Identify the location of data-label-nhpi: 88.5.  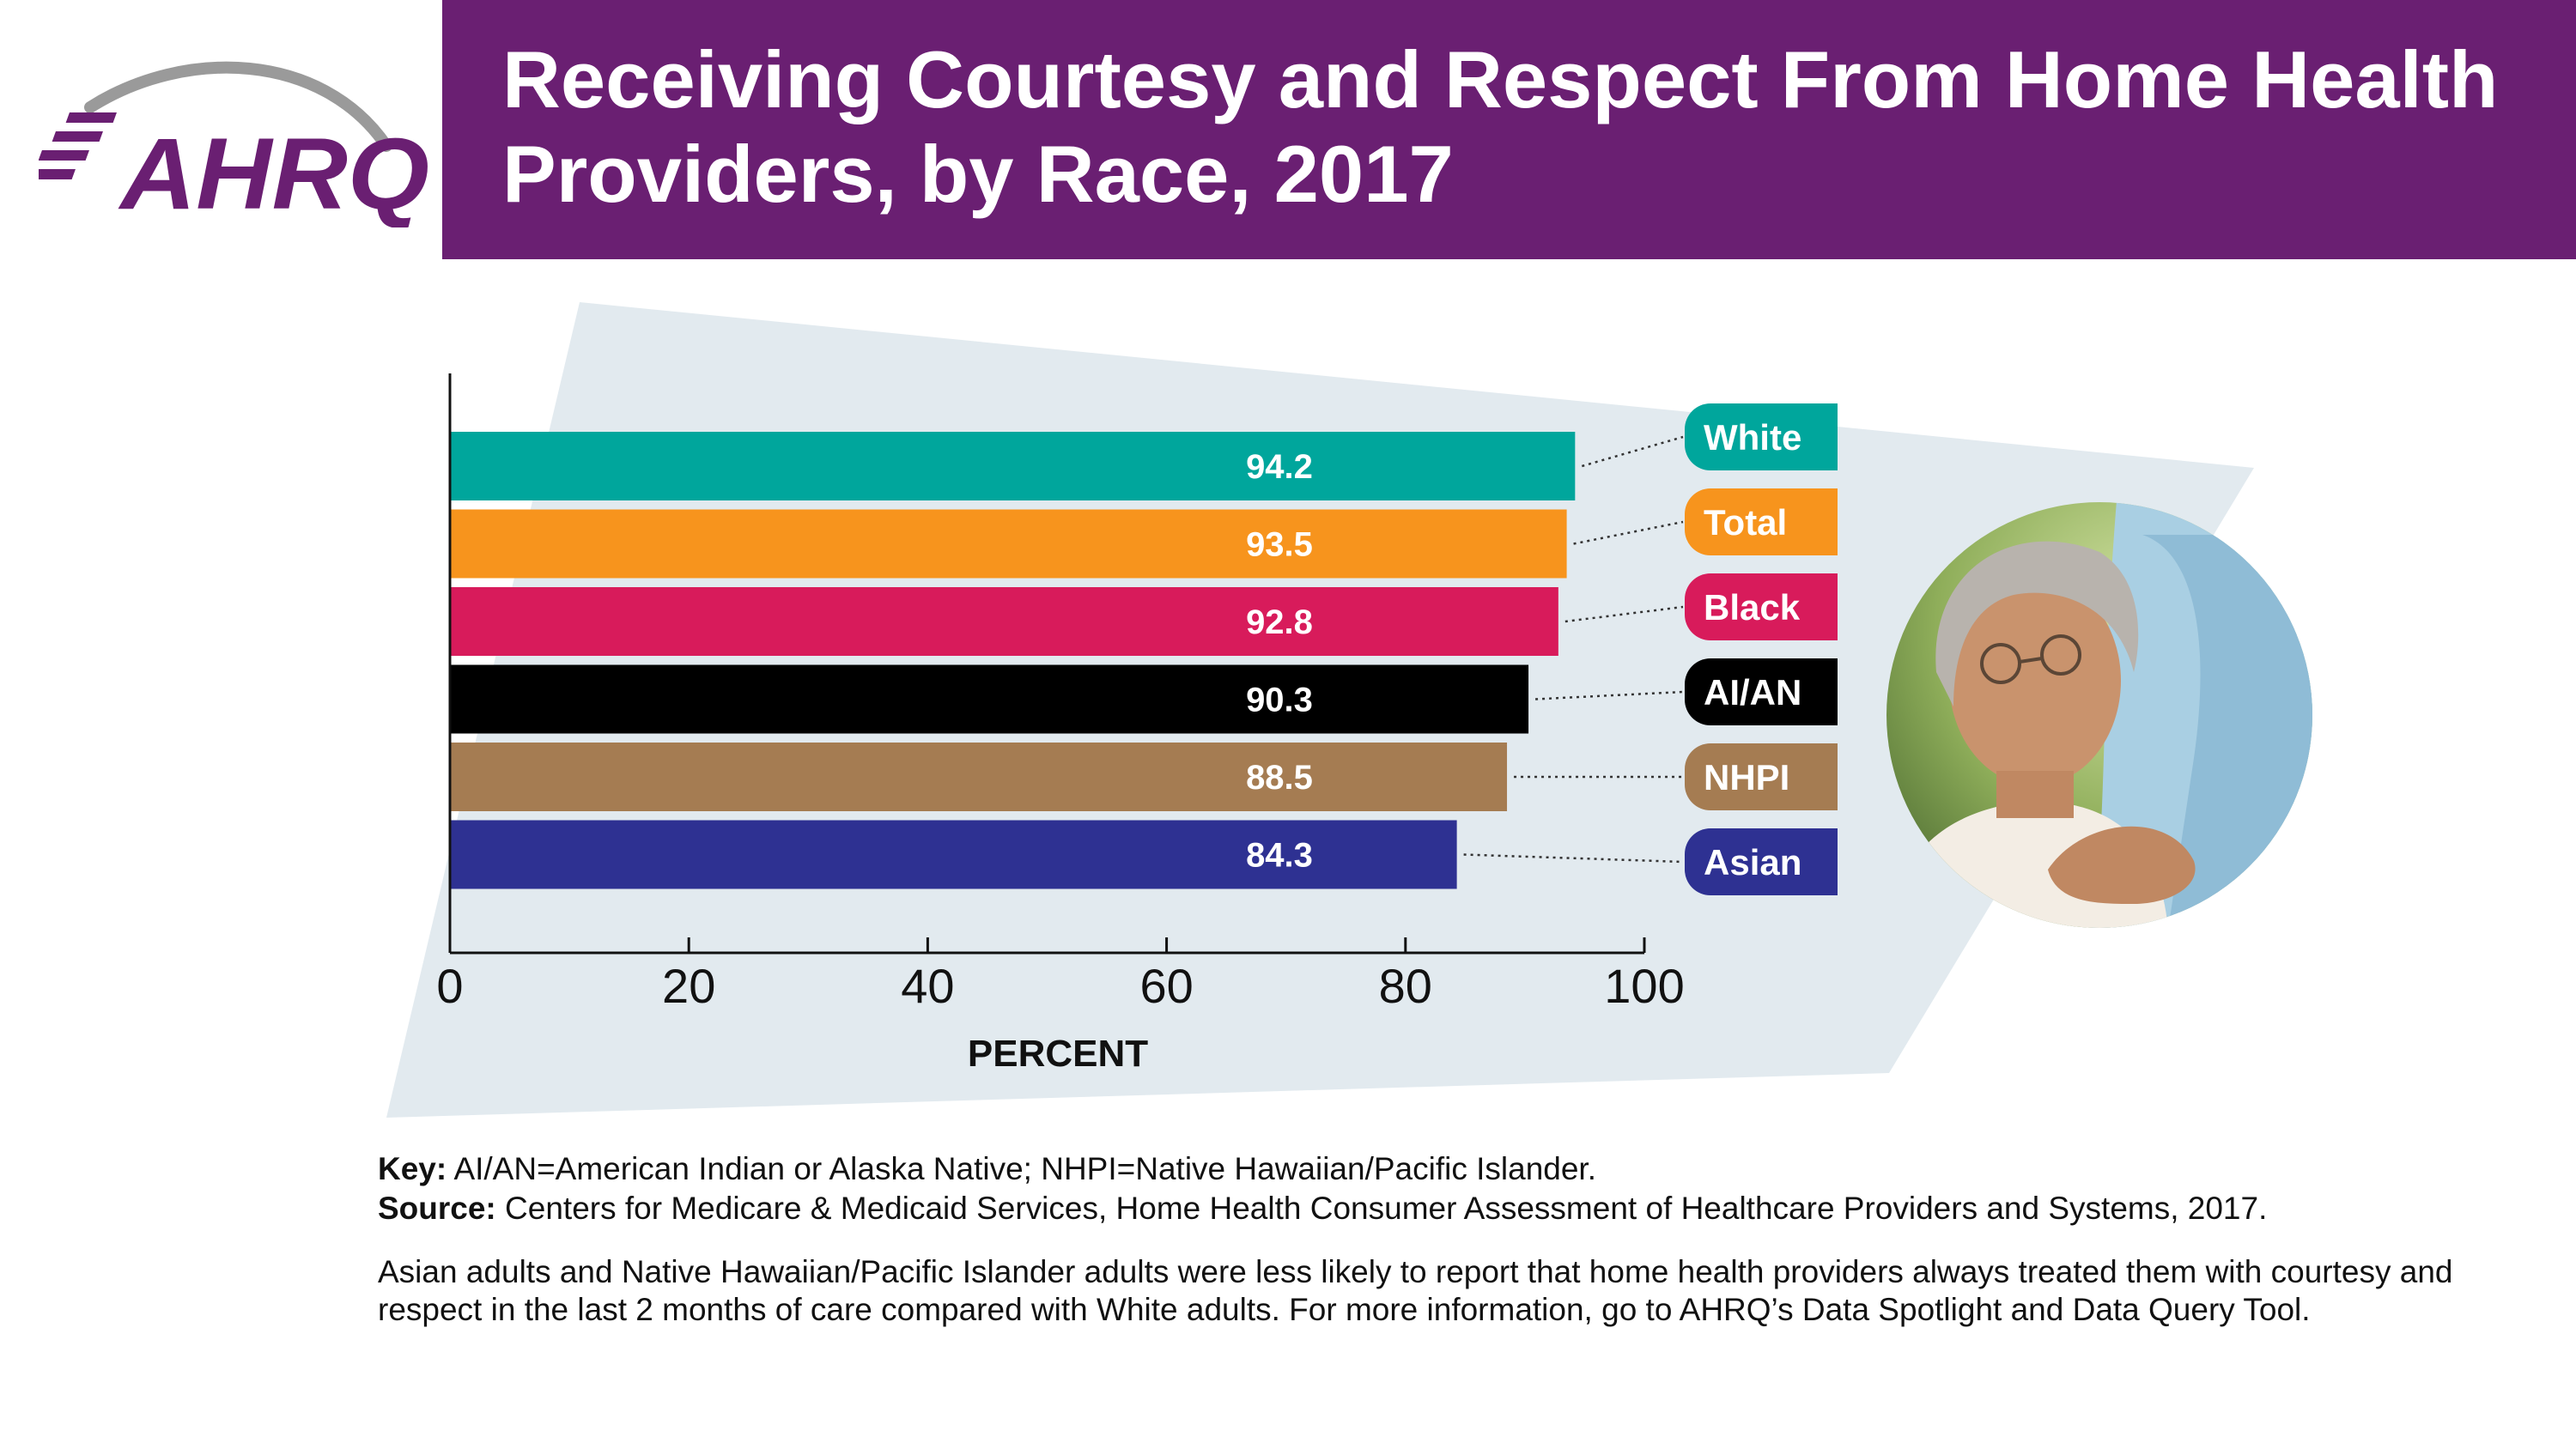
(1279, 778).